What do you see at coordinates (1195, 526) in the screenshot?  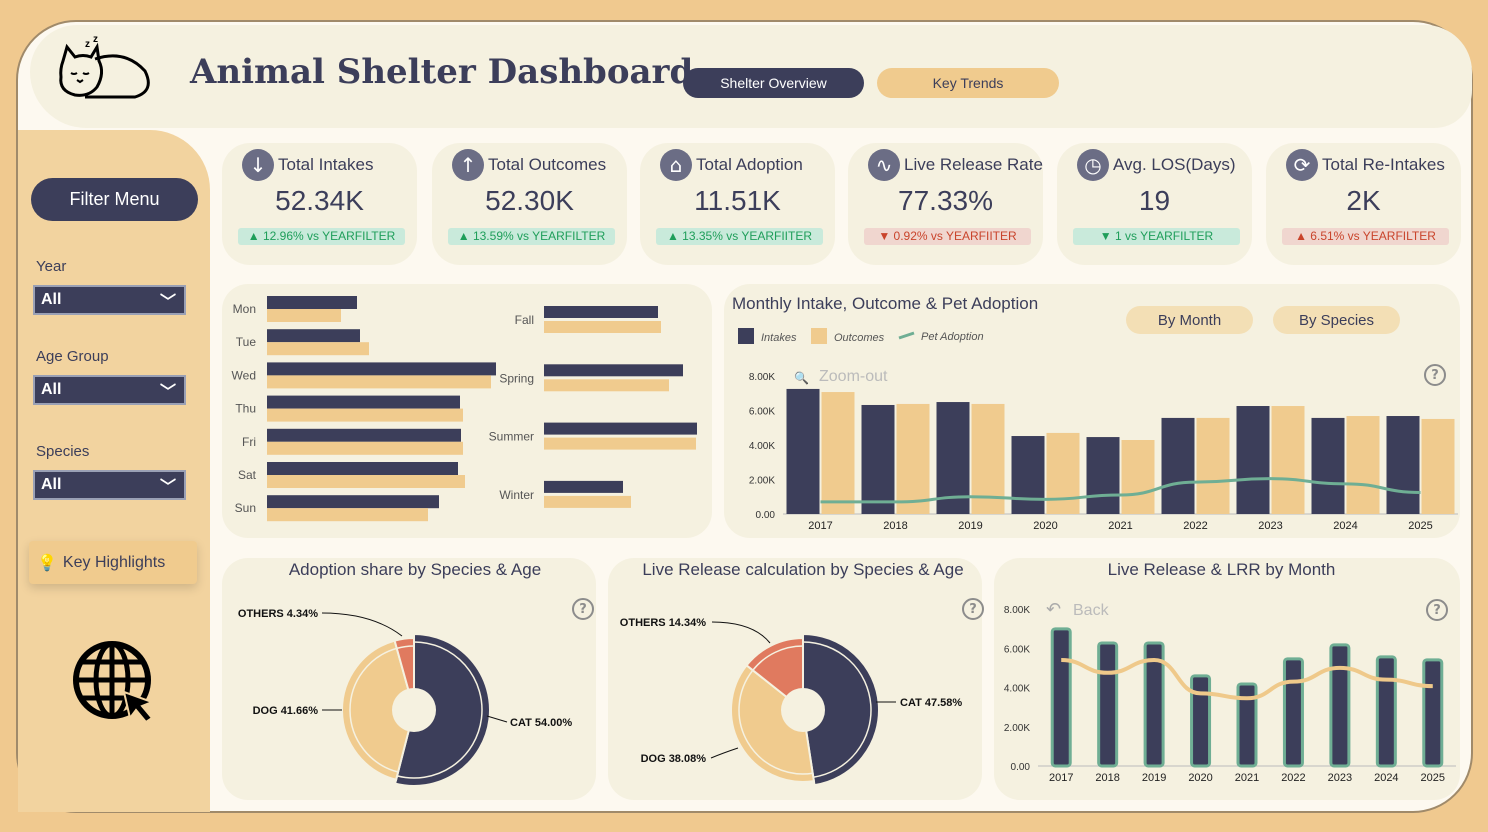 I see `x-tick-label: 2022` at bounding box center [1195, 526].